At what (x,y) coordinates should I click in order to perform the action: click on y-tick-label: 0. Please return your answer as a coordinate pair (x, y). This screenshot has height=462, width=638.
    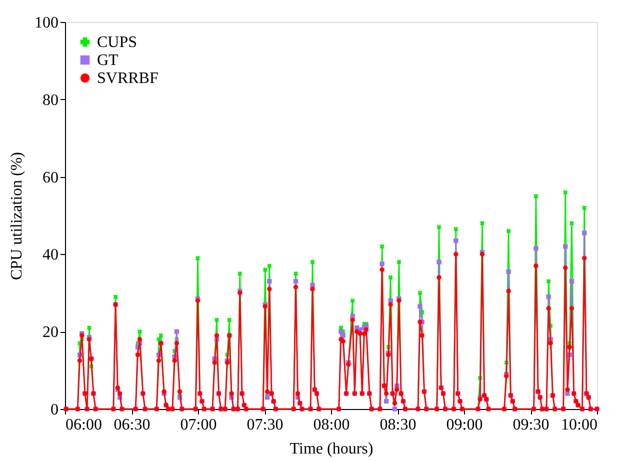
    Looking at the image, I should click on (54, 410).